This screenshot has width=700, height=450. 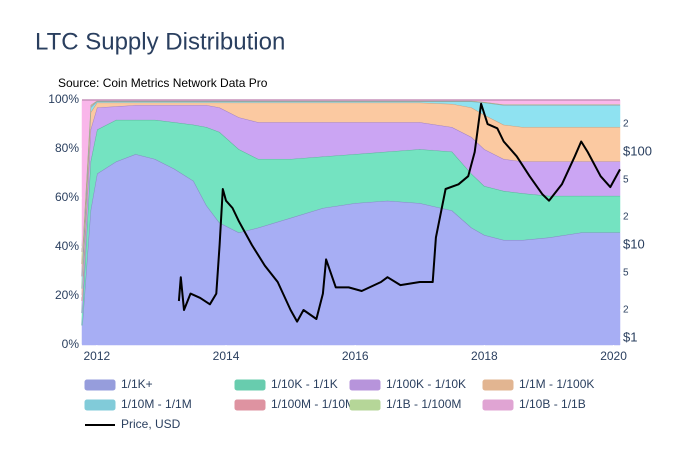 What do you see at coordinates (484, 356) in the screenshot?
I see `x-tick-label: 2018` at bounding box center [484, 356].